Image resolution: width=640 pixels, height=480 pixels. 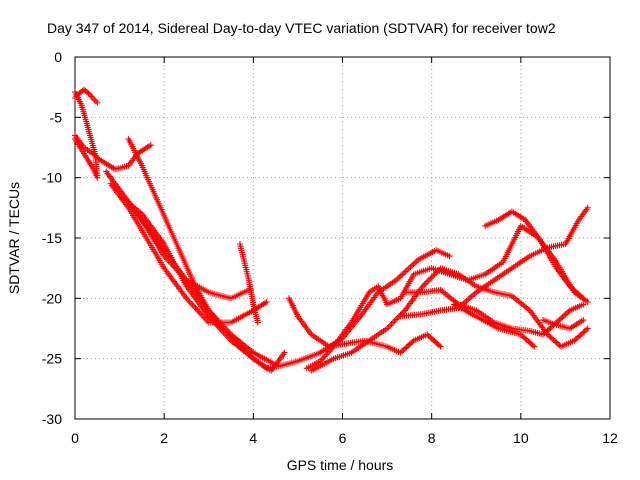 I want to click on x-tick-labels: 0 2 4 6 8 10 12, so click(x=344, y=438).